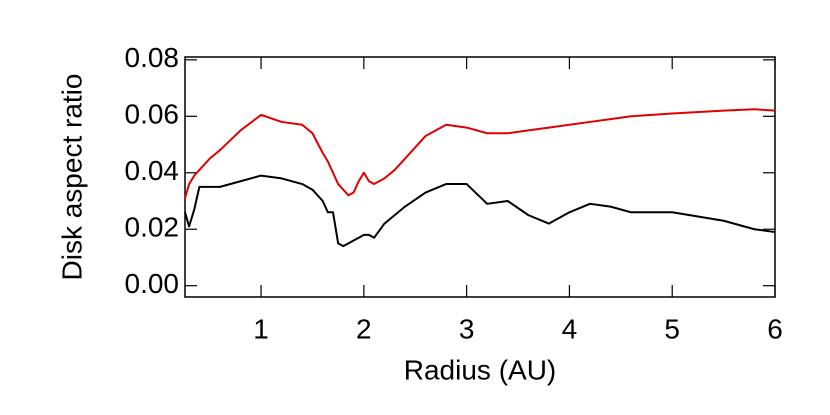 The height and width of the screenshot is (415, 830). What do you see at coordinates (570, 328) in the screenshot?
I see `x-tick-label: 4` at bounding box center [570, 328].